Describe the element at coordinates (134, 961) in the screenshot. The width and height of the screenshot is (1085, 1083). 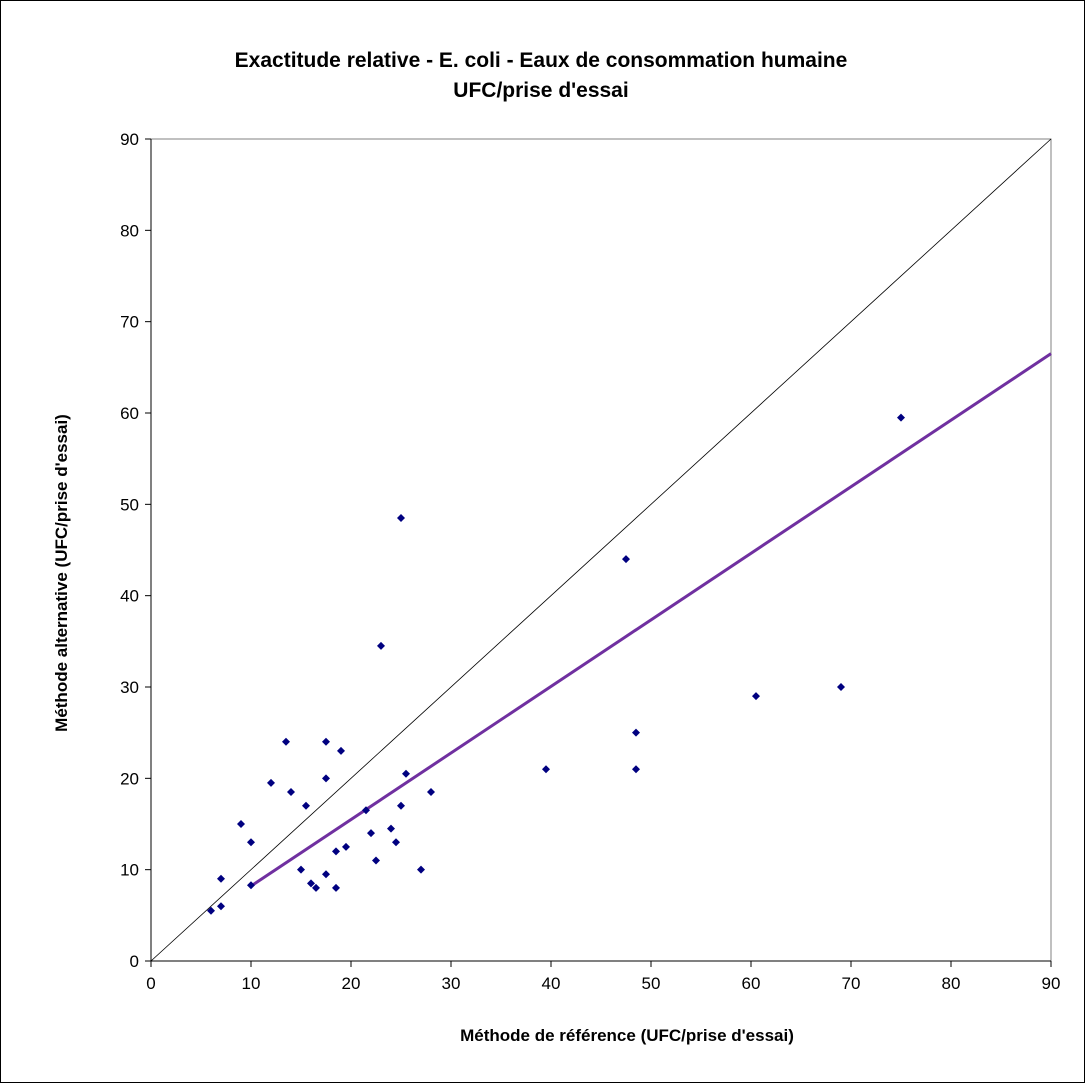
I see `y-tick-label: 0` at that location.